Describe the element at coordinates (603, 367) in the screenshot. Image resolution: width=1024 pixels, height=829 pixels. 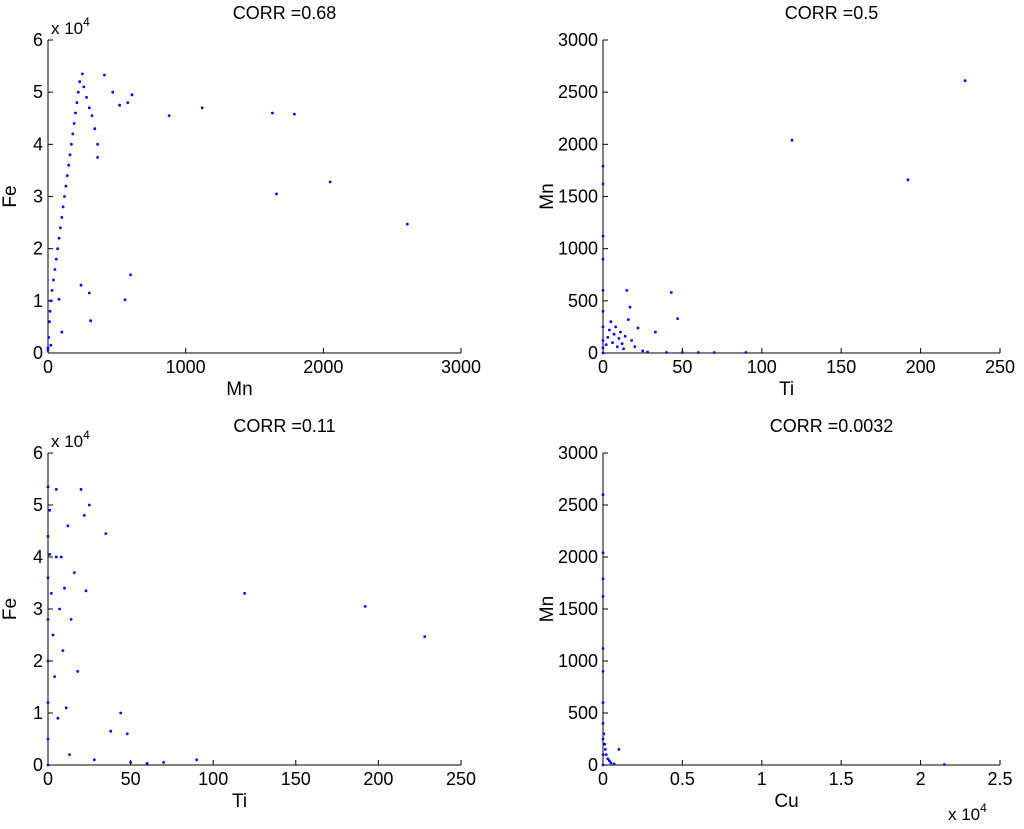
I see `panel-2-x-tick-label: 0` at that location.